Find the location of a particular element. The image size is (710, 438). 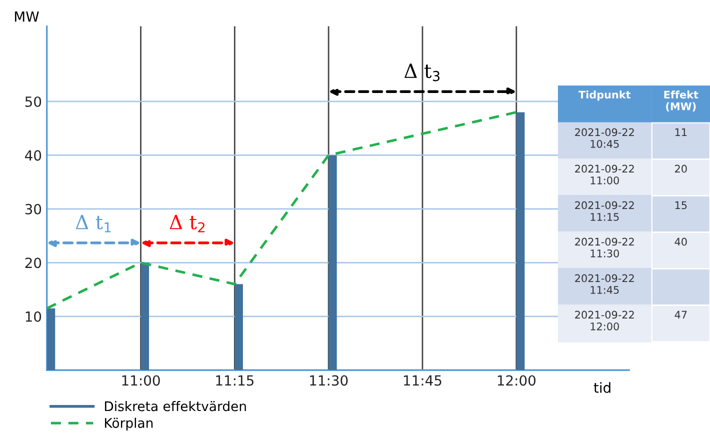

y-tick-label: 30 is located at coordinates (33, 209).